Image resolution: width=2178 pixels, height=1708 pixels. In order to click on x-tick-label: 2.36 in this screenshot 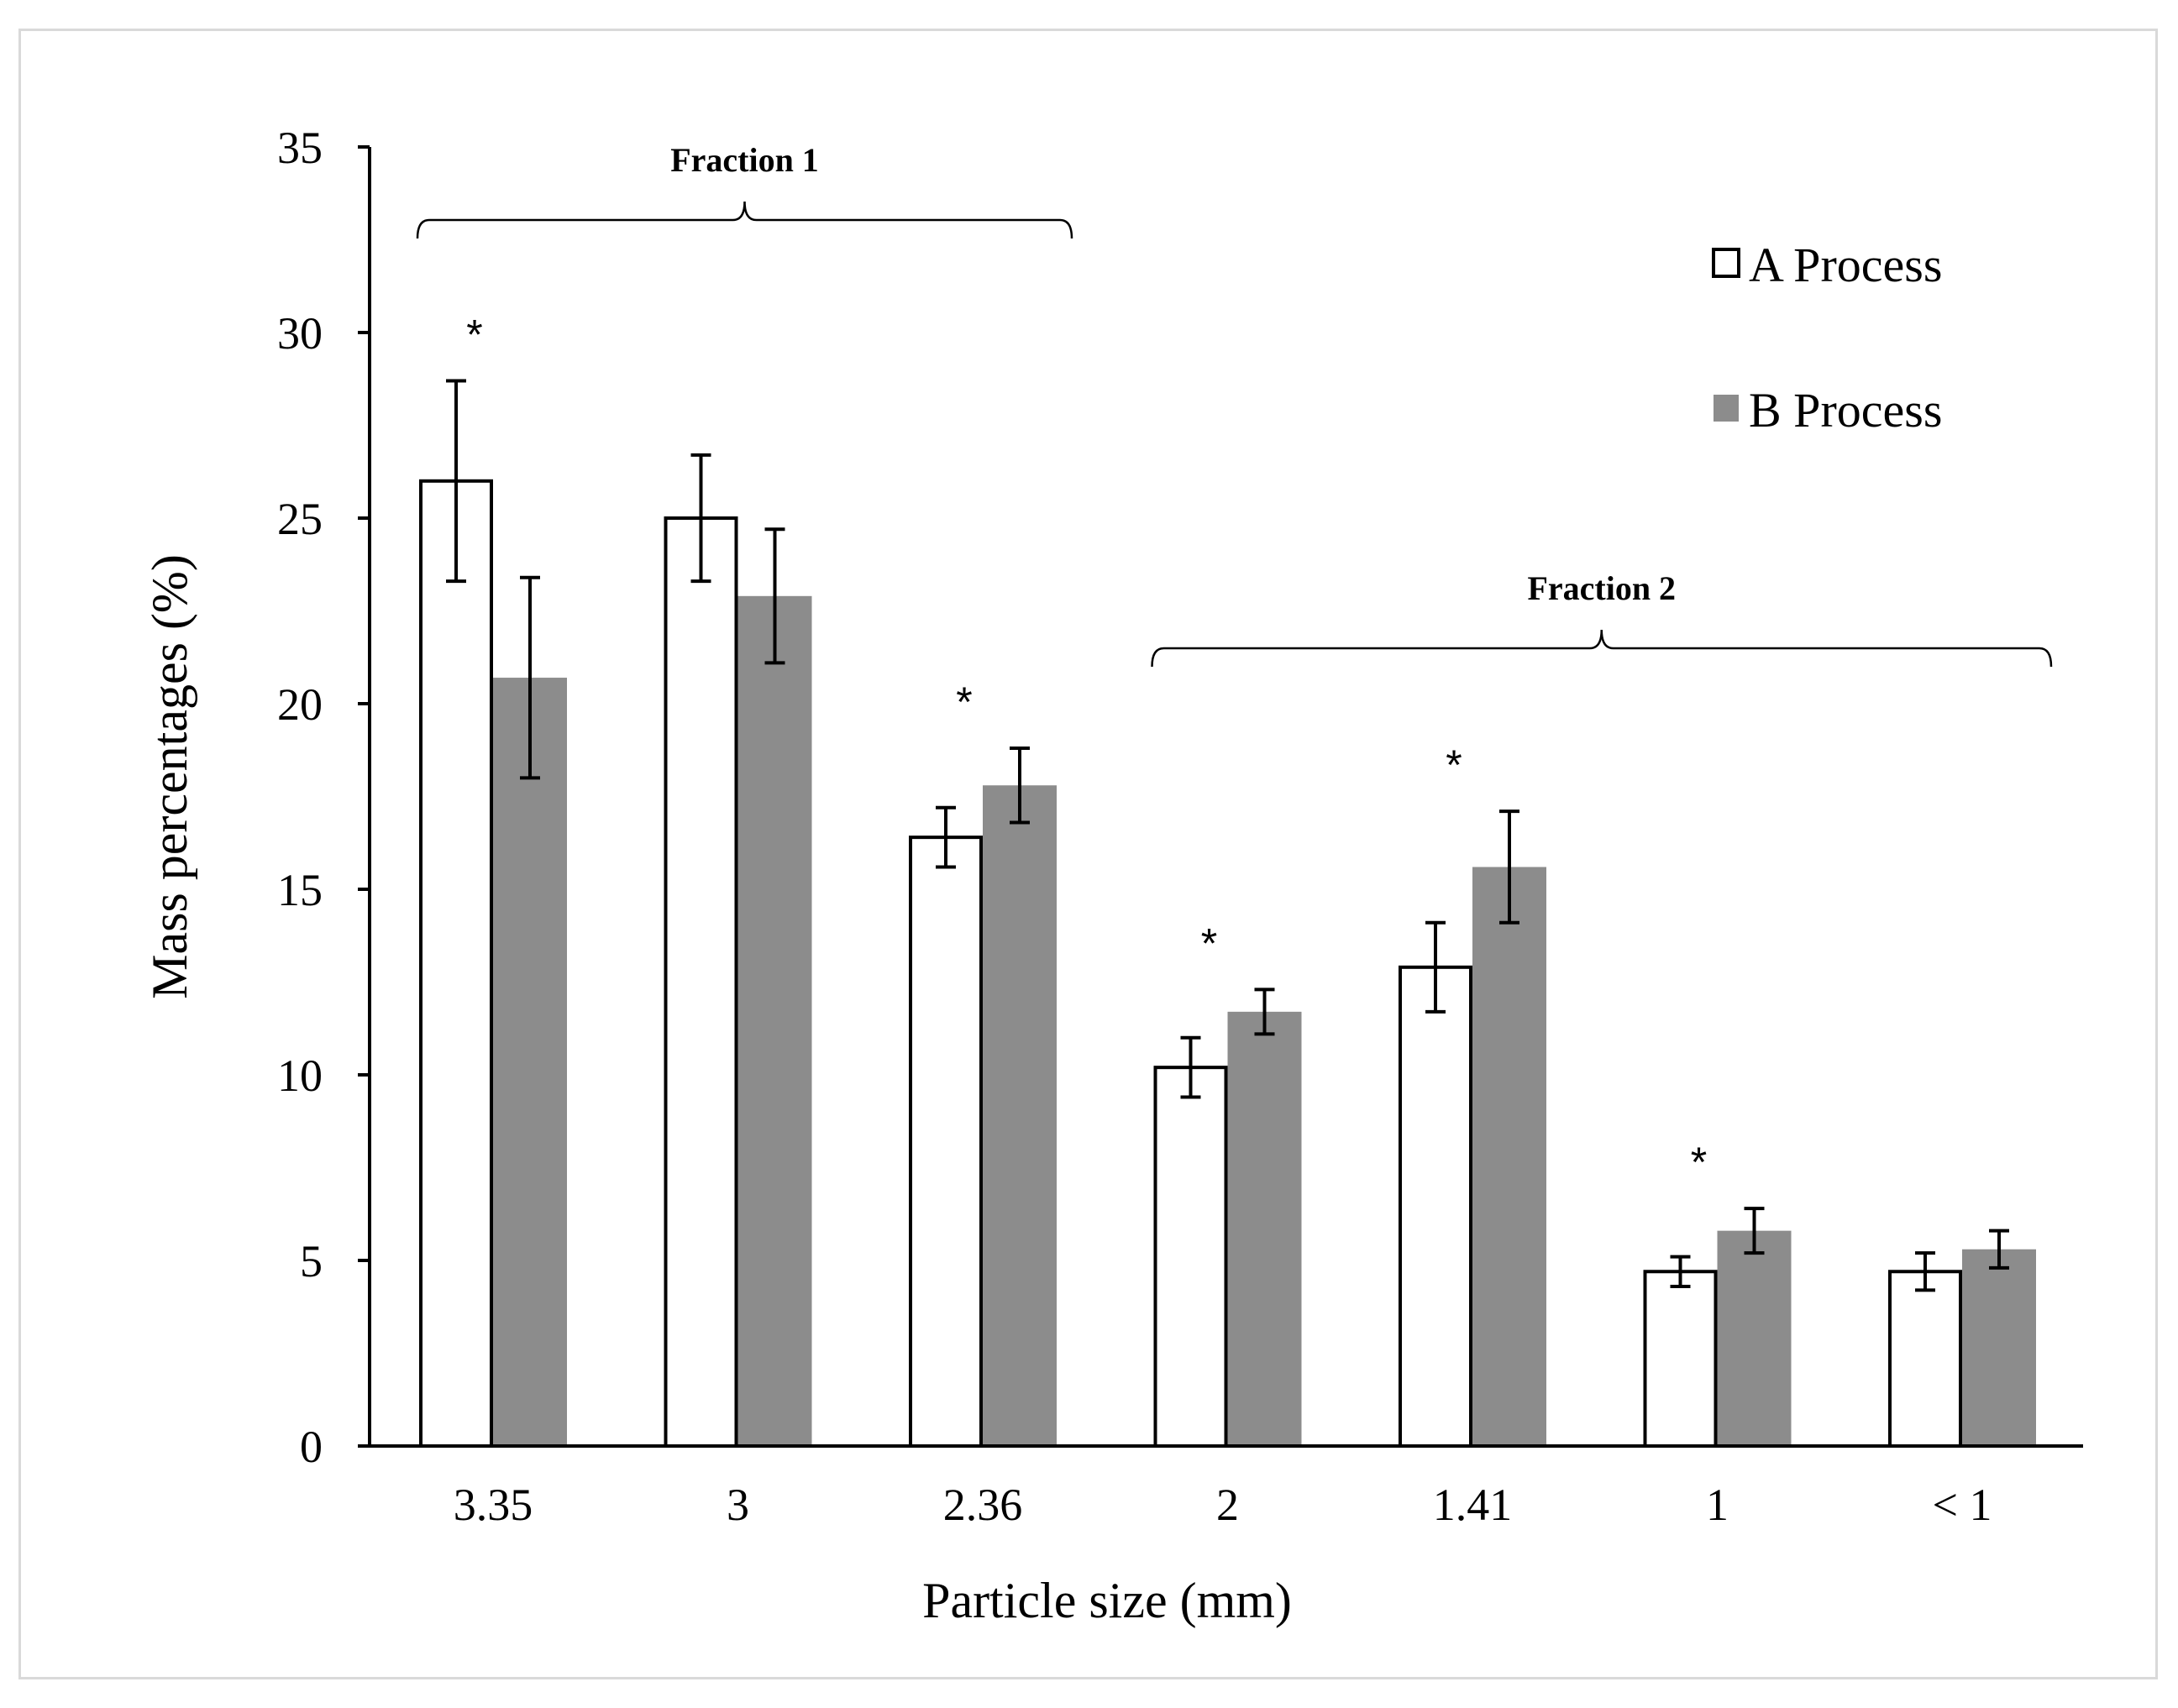, I will do `click(983, 1505)`.